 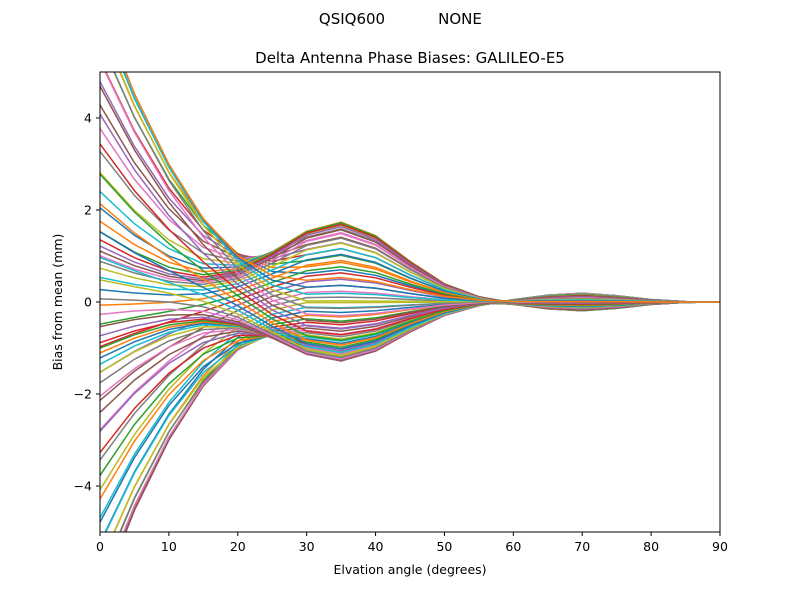 What do you see at coordinates (460, 19) in the screenshot?
I see `suptitle-radome: NONE` at bounding box center [460, 19].